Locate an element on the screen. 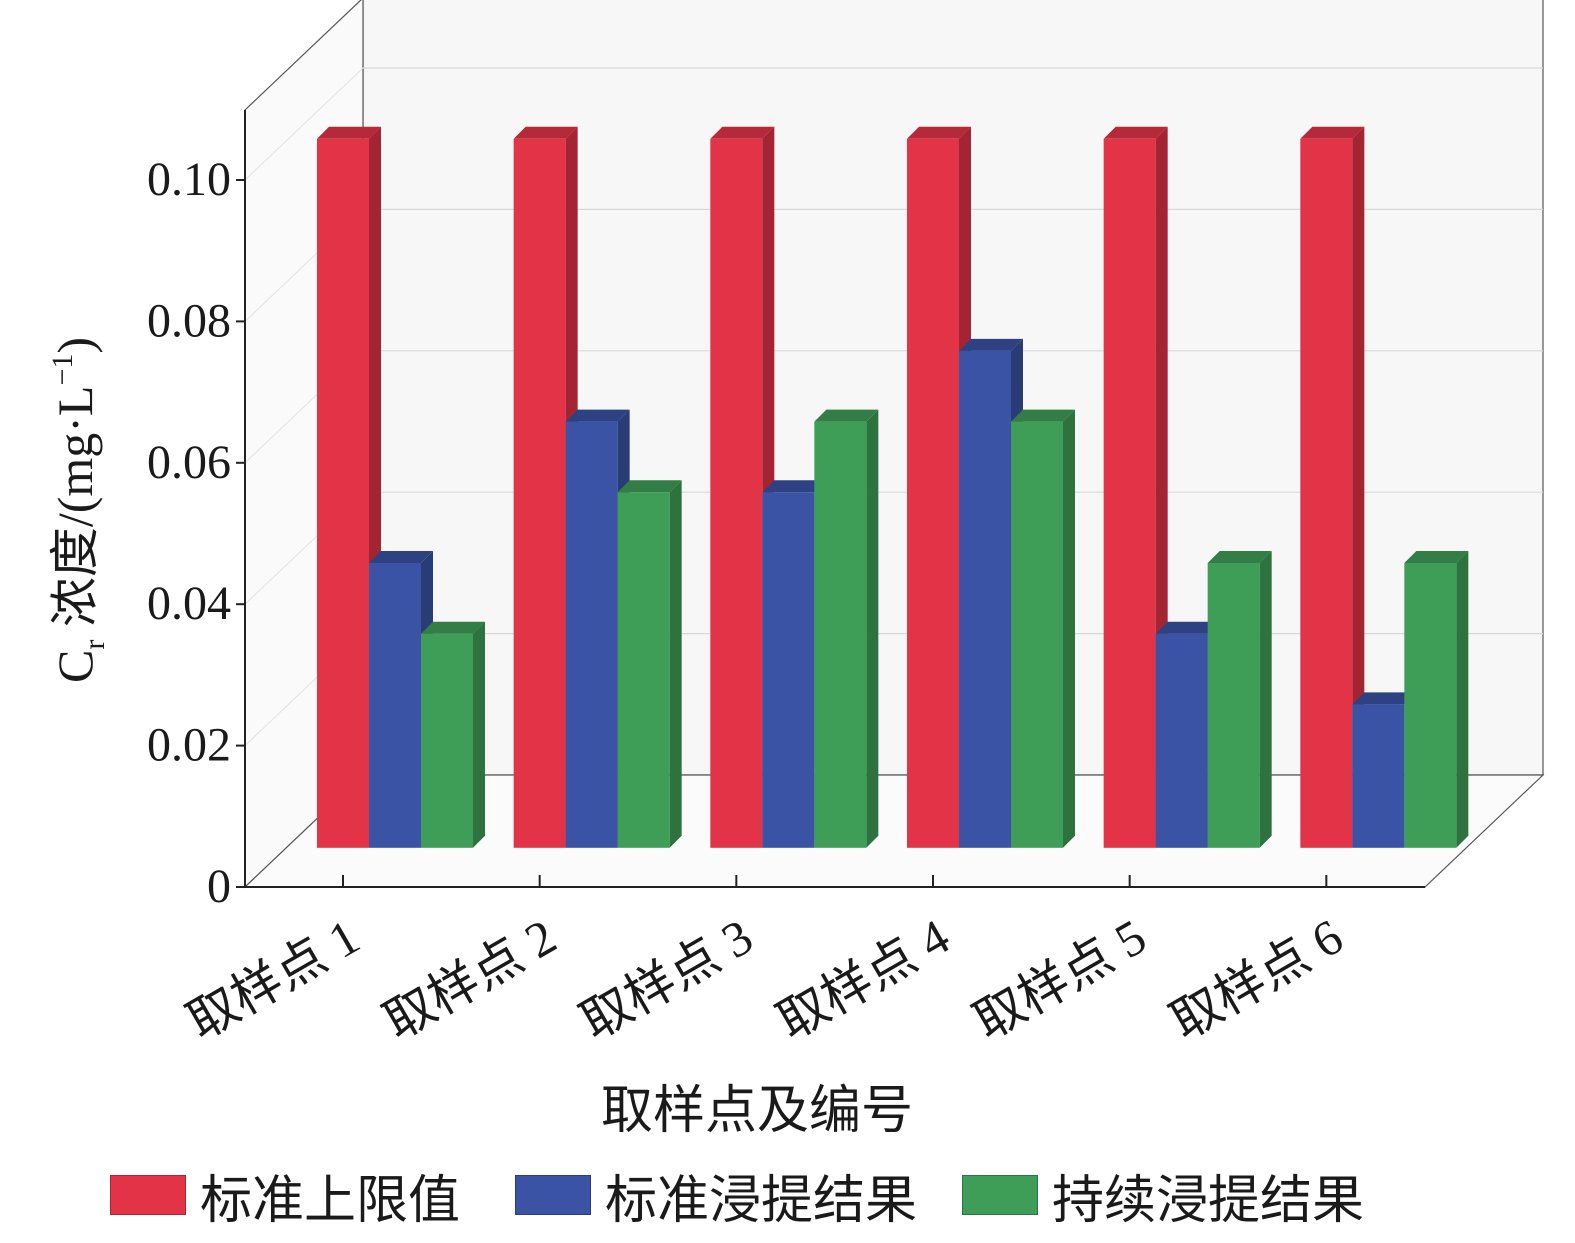  x-tick-label: 取样点 5 is located at coordinates (1060, 979).